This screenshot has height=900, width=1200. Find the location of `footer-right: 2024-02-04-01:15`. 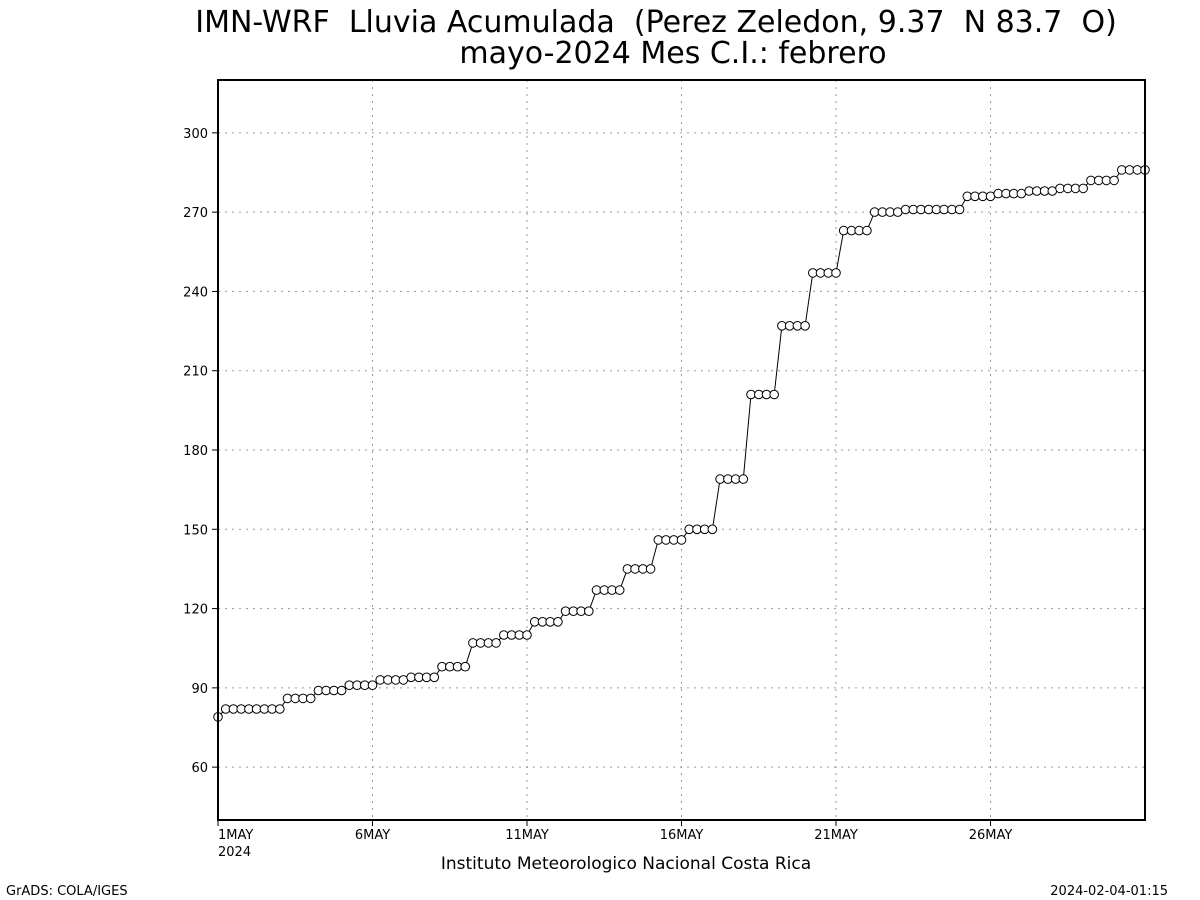

footer-right: 2024-02-04-01:15 is located at coordinates (1109, 891).